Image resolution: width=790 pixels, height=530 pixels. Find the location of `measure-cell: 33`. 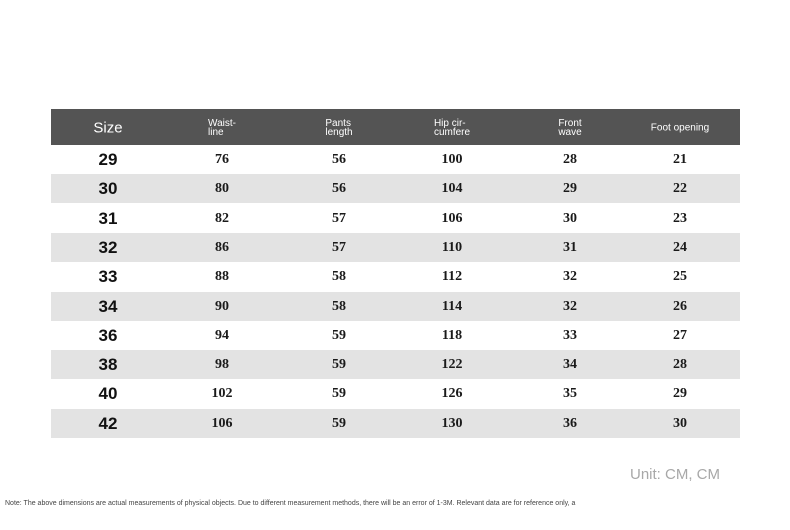

measure-cell: 33 is located at coordinates (570, 335).